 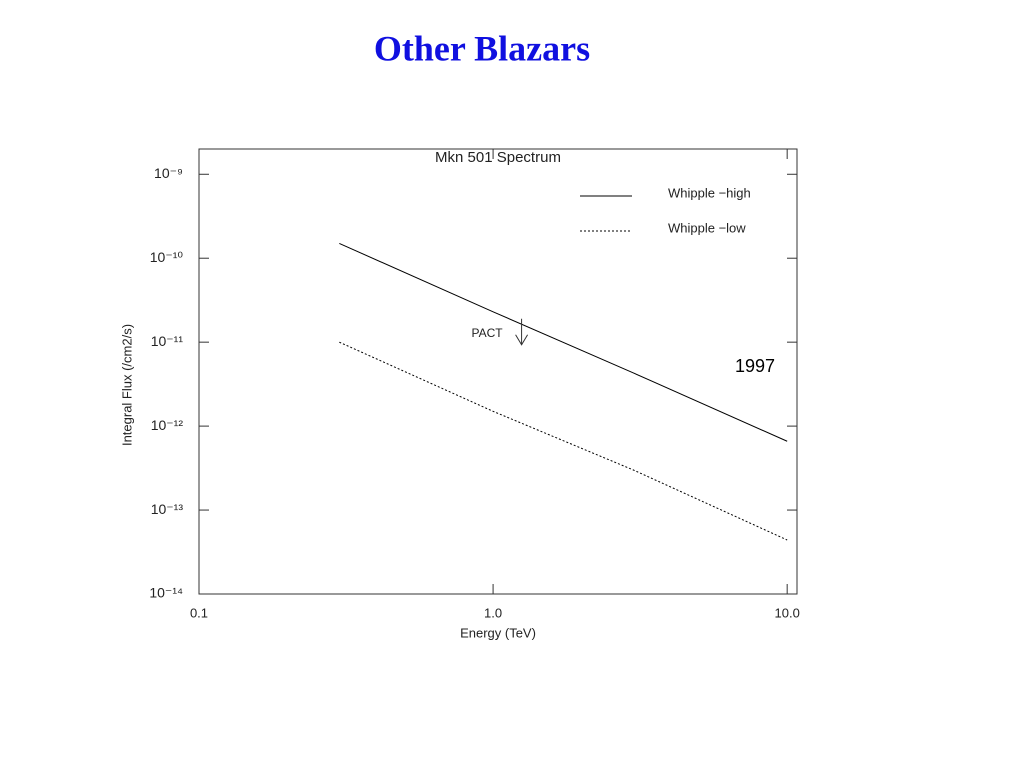 I want to click on x-tick-label: 10.0, so click(x=787, y=612).